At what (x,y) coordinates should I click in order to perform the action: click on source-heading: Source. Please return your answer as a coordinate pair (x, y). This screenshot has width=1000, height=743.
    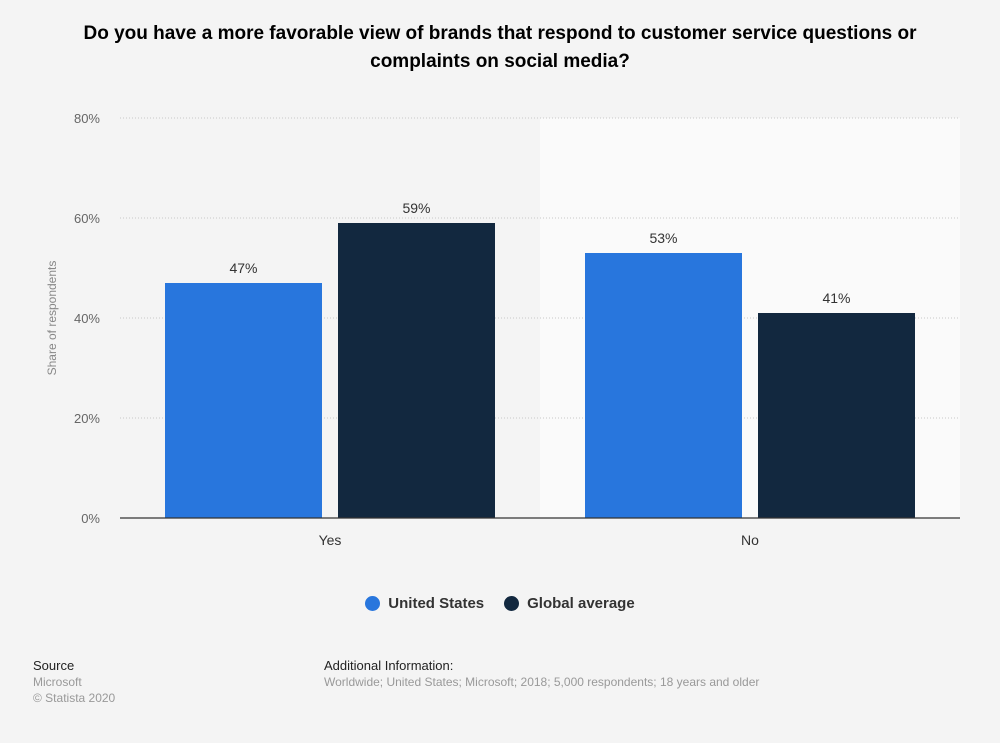
    Looking at the image, I should click on (54, 665).